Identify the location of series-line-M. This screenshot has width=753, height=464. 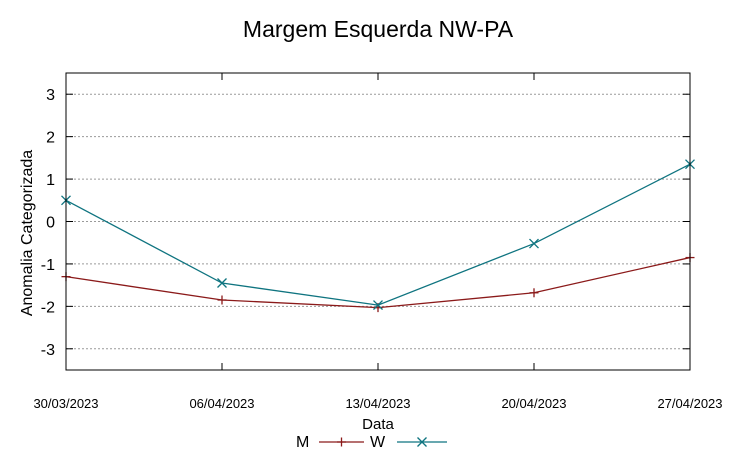
(378, 282).